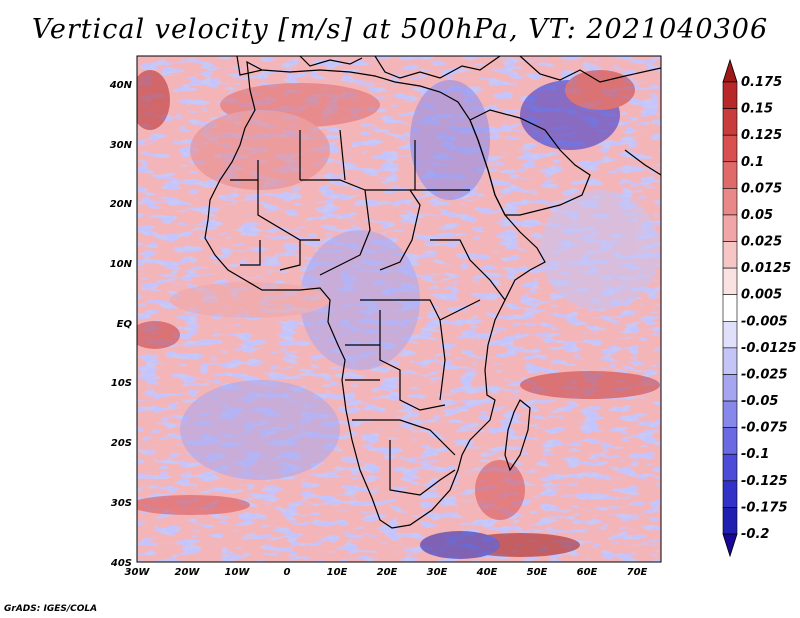 The height and width of the screenshot is (618, 800). Describe the element at coordinates (752, 162) in the screenshot. I see `colorbar-label: 0.1` at that location.